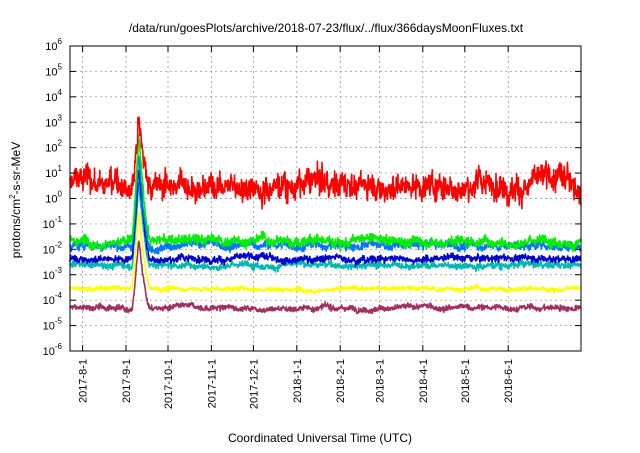  Describe the element at coordinates (53, 45) in the screenshot. I see `y-tick-label: 10⁶` at that location.